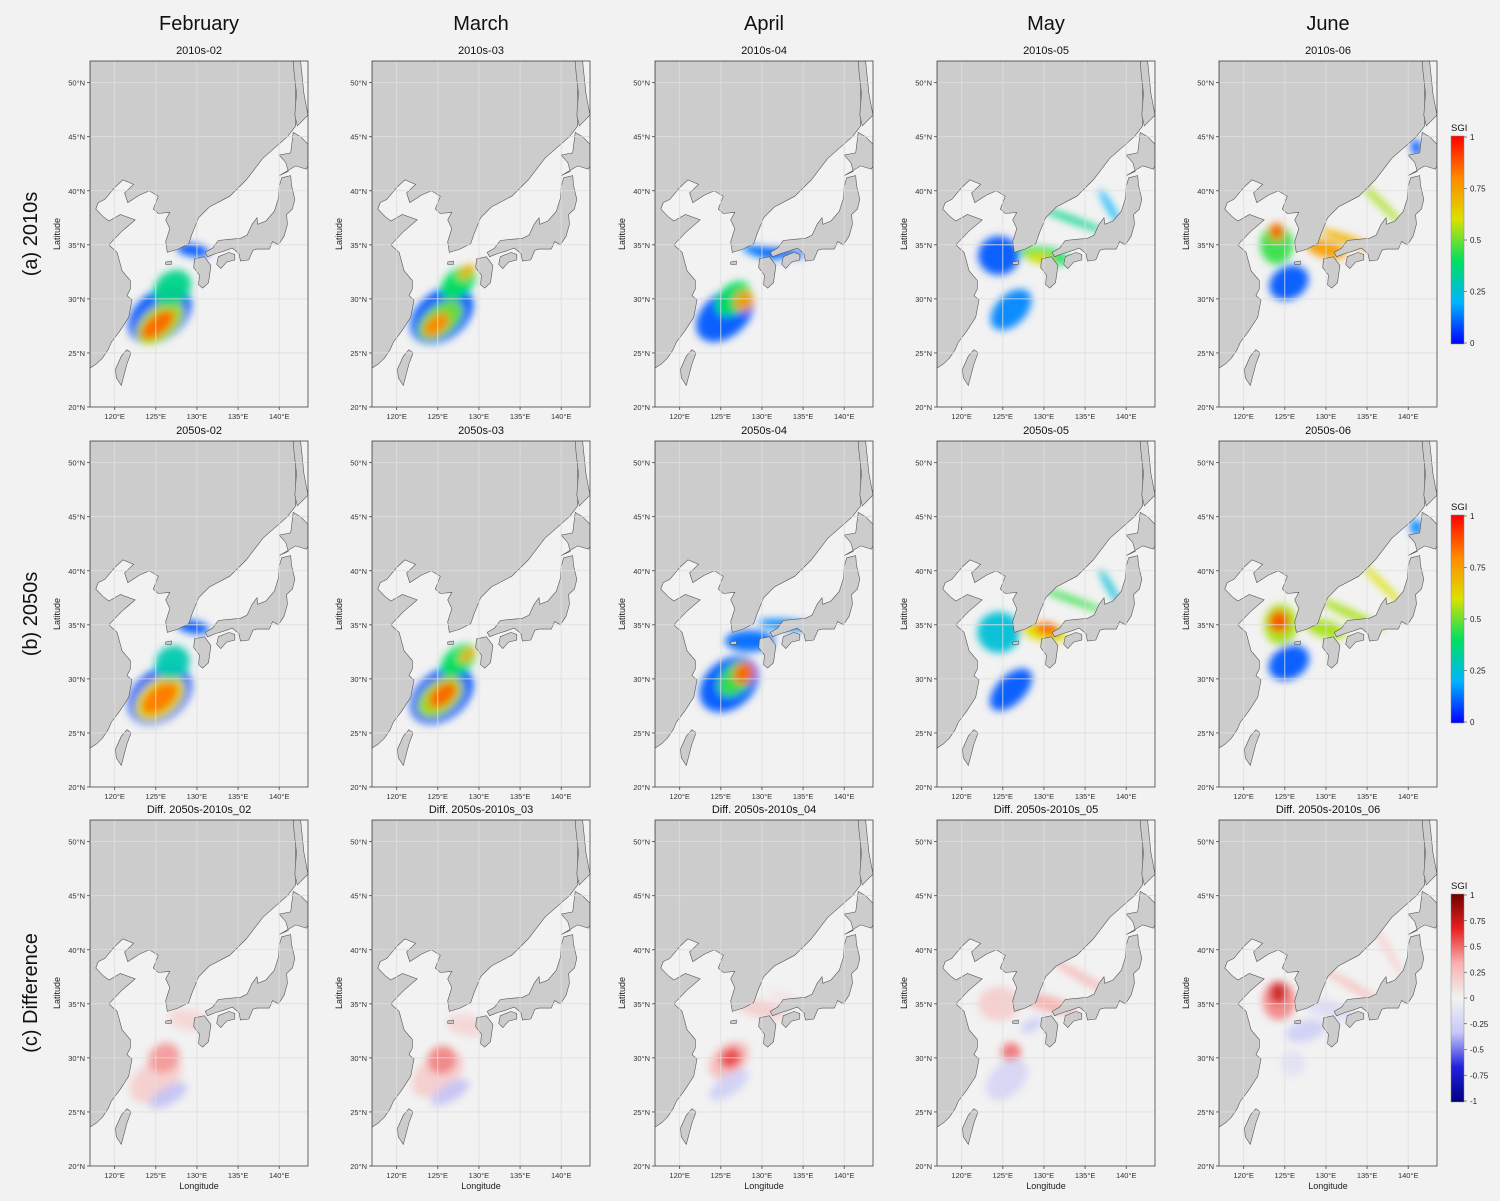 Image resolution: width=1500 pixels, height=1201 pixels. Describe the element at coordinates (31, 614) in the screenshot. I see `row-label: (b) 2050s` at that location.